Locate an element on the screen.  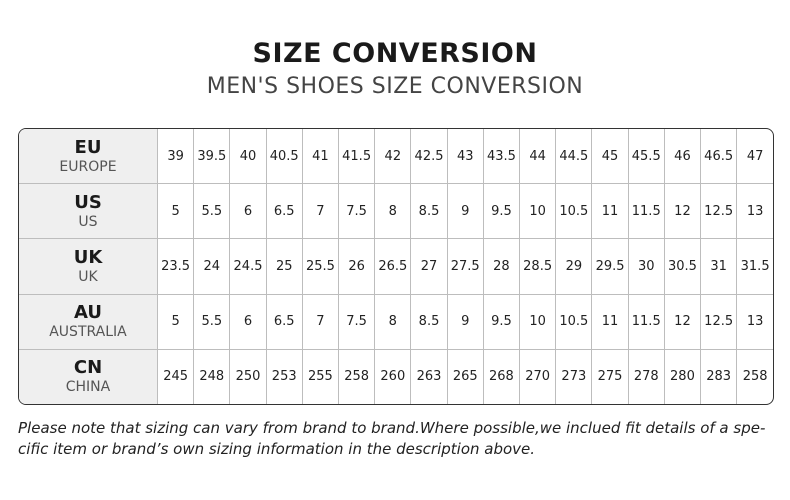
size-cell: 253 is located at coordinates (284, 376).